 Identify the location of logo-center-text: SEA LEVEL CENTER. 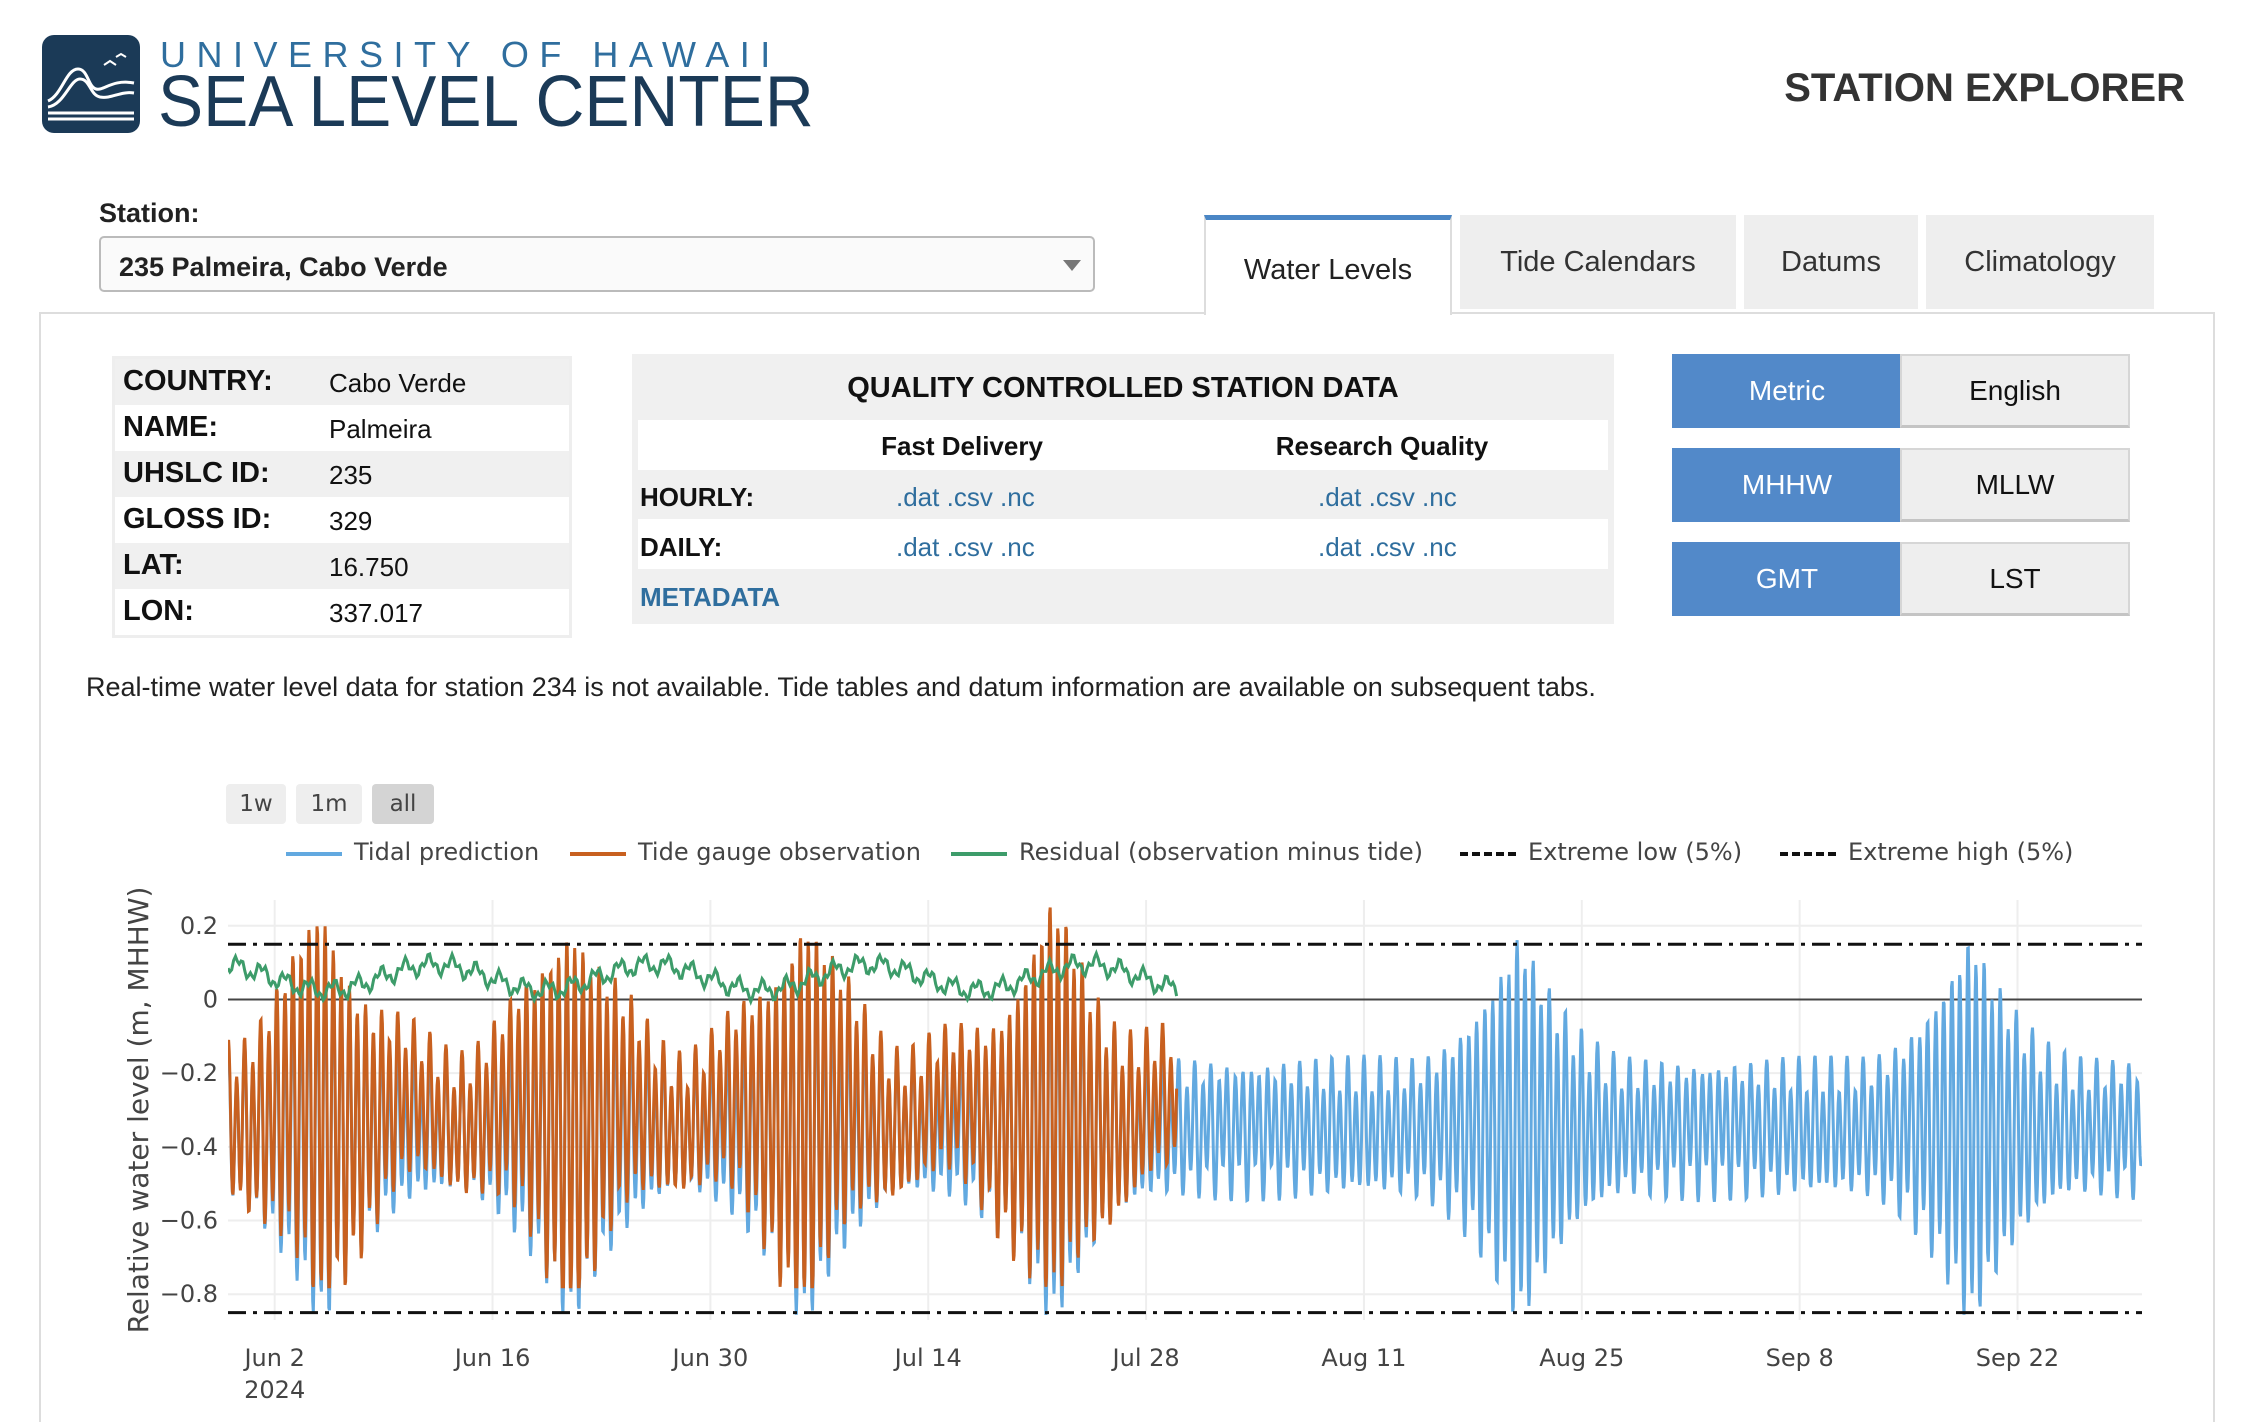
(486, 102).